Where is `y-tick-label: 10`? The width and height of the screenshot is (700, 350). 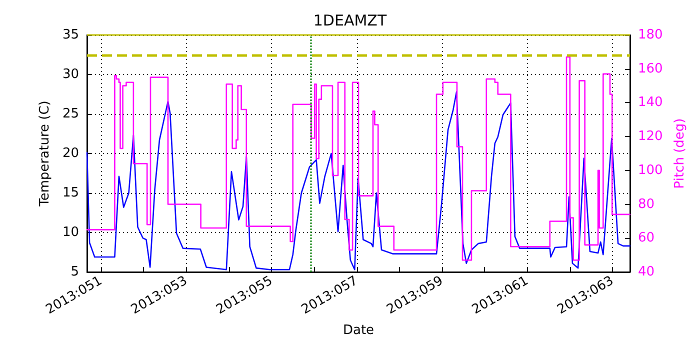
y-tick-label: 10 is located at coordinates (70, 232).